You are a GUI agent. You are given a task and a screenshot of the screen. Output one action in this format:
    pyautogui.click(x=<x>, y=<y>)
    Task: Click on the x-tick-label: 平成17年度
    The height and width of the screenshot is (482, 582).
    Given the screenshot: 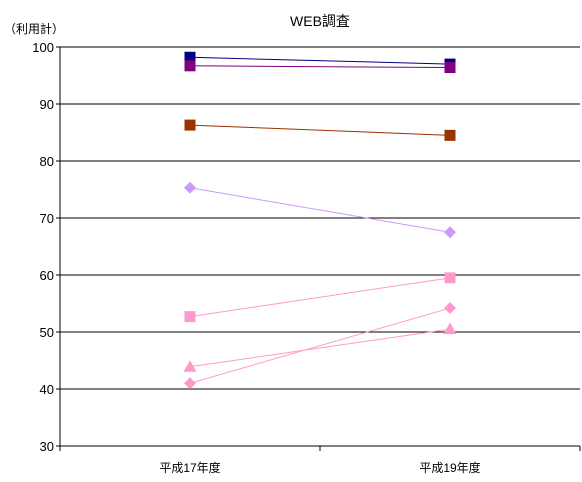 What is the action you would take?
    pyautogui.click(x=189, y=467)
    